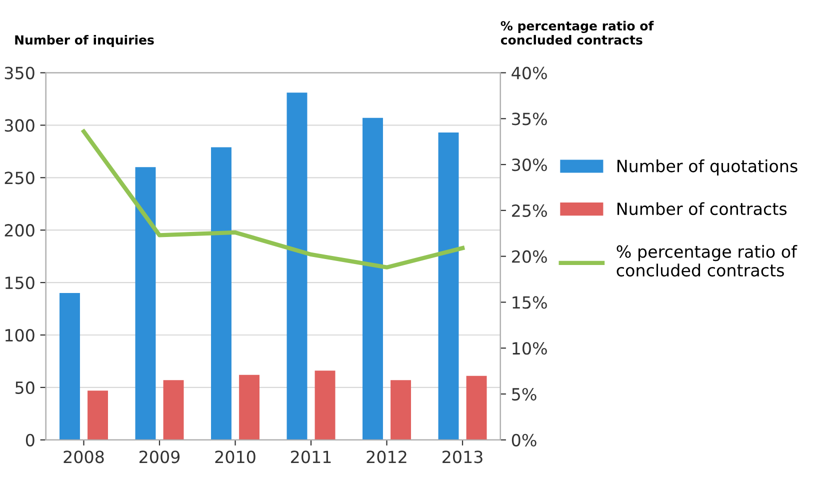 This screenshot has width=834, height=485. Describe the element at coordinates (529, 165) in the screenshot. I see `y2-tick-label: 30%` at that location.